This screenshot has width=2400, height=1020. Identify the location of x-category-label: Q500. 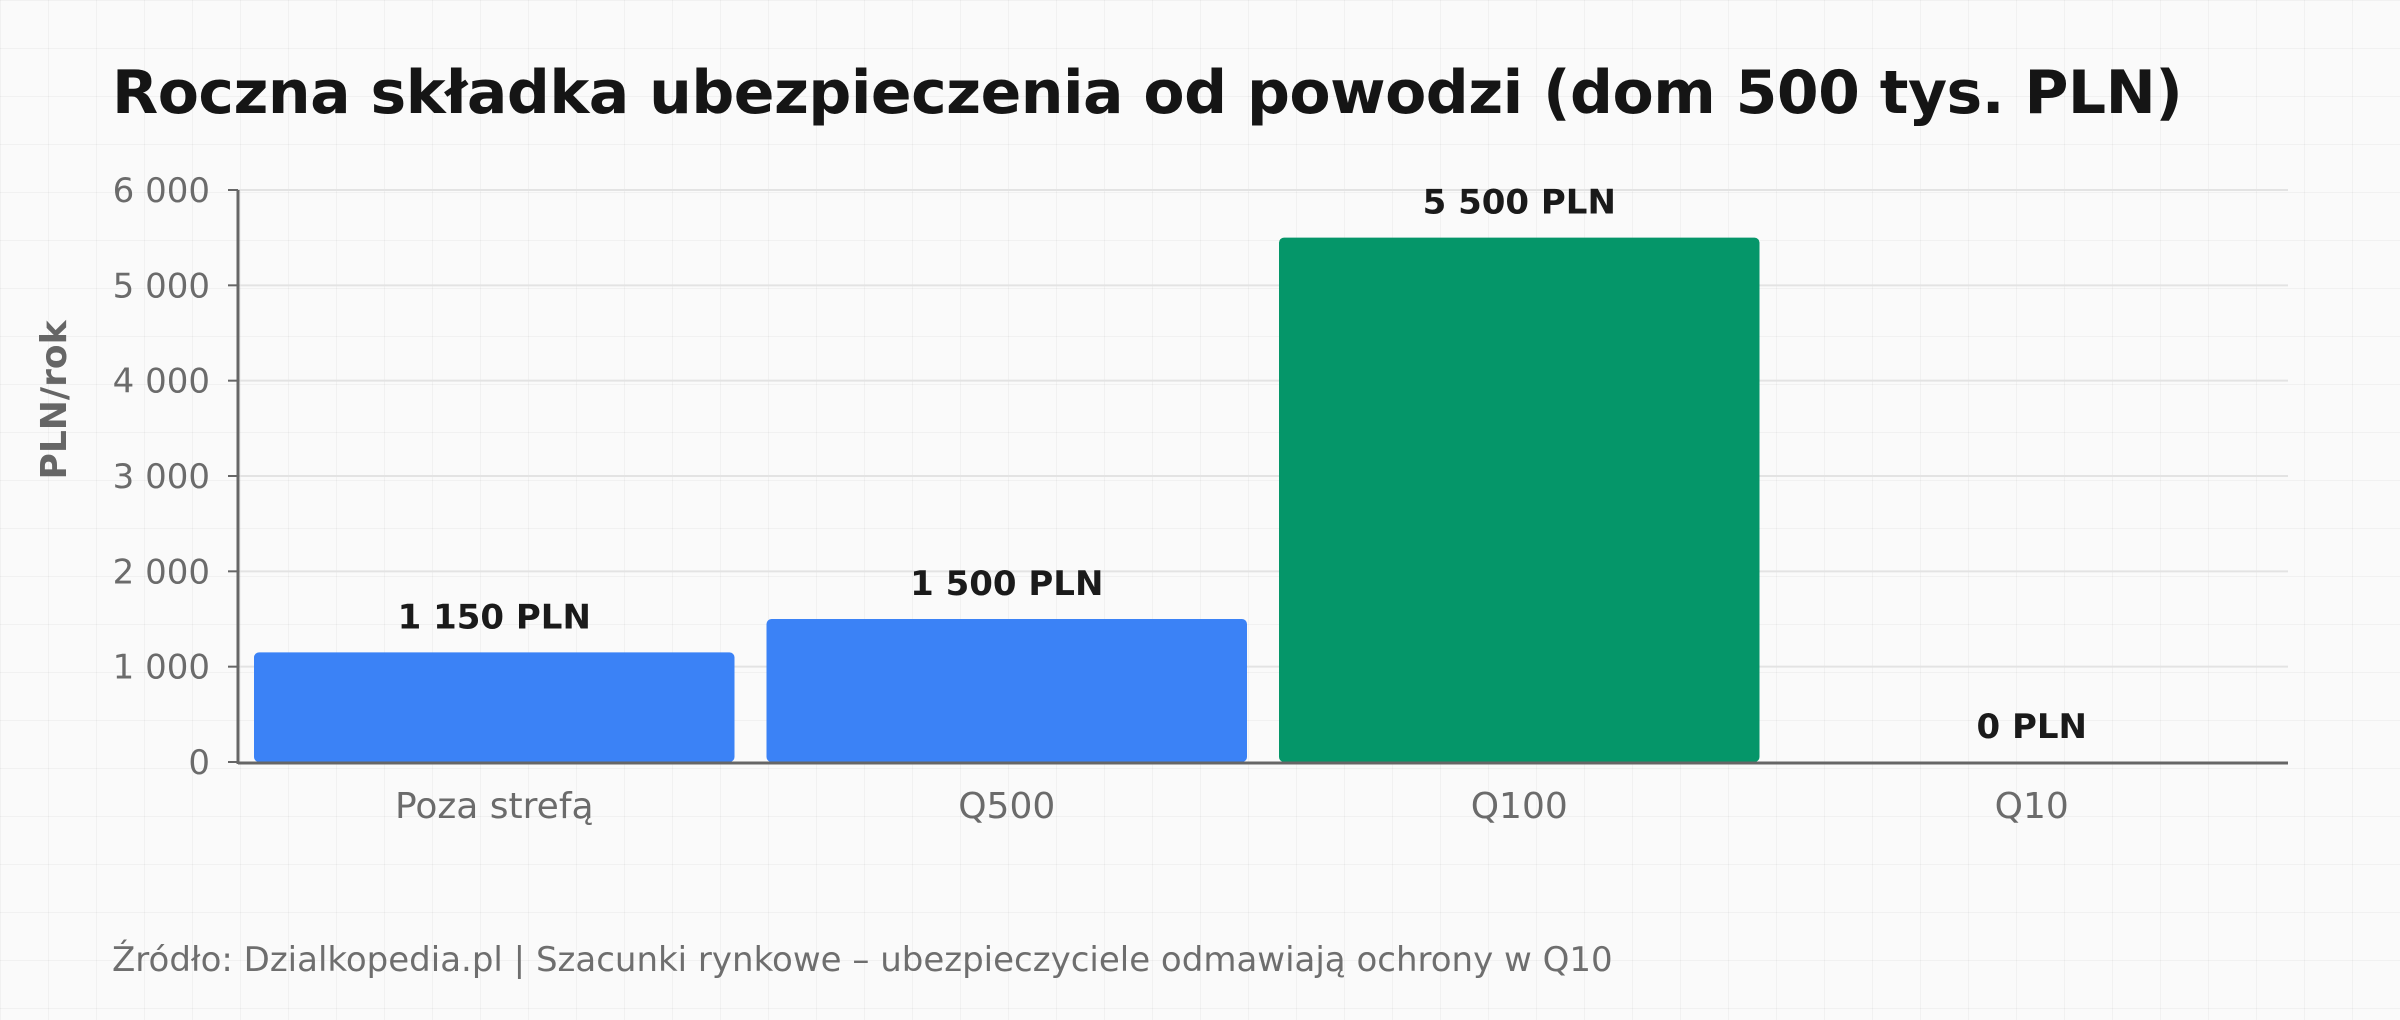
(1006, 806).